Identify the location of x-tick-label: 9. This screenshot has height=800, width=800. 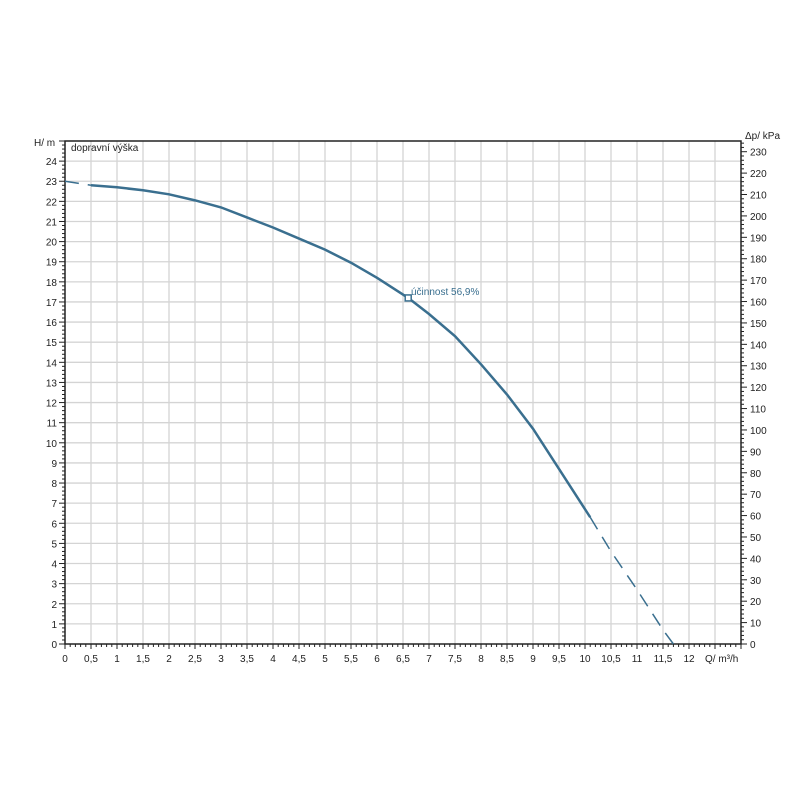
(533, 659).